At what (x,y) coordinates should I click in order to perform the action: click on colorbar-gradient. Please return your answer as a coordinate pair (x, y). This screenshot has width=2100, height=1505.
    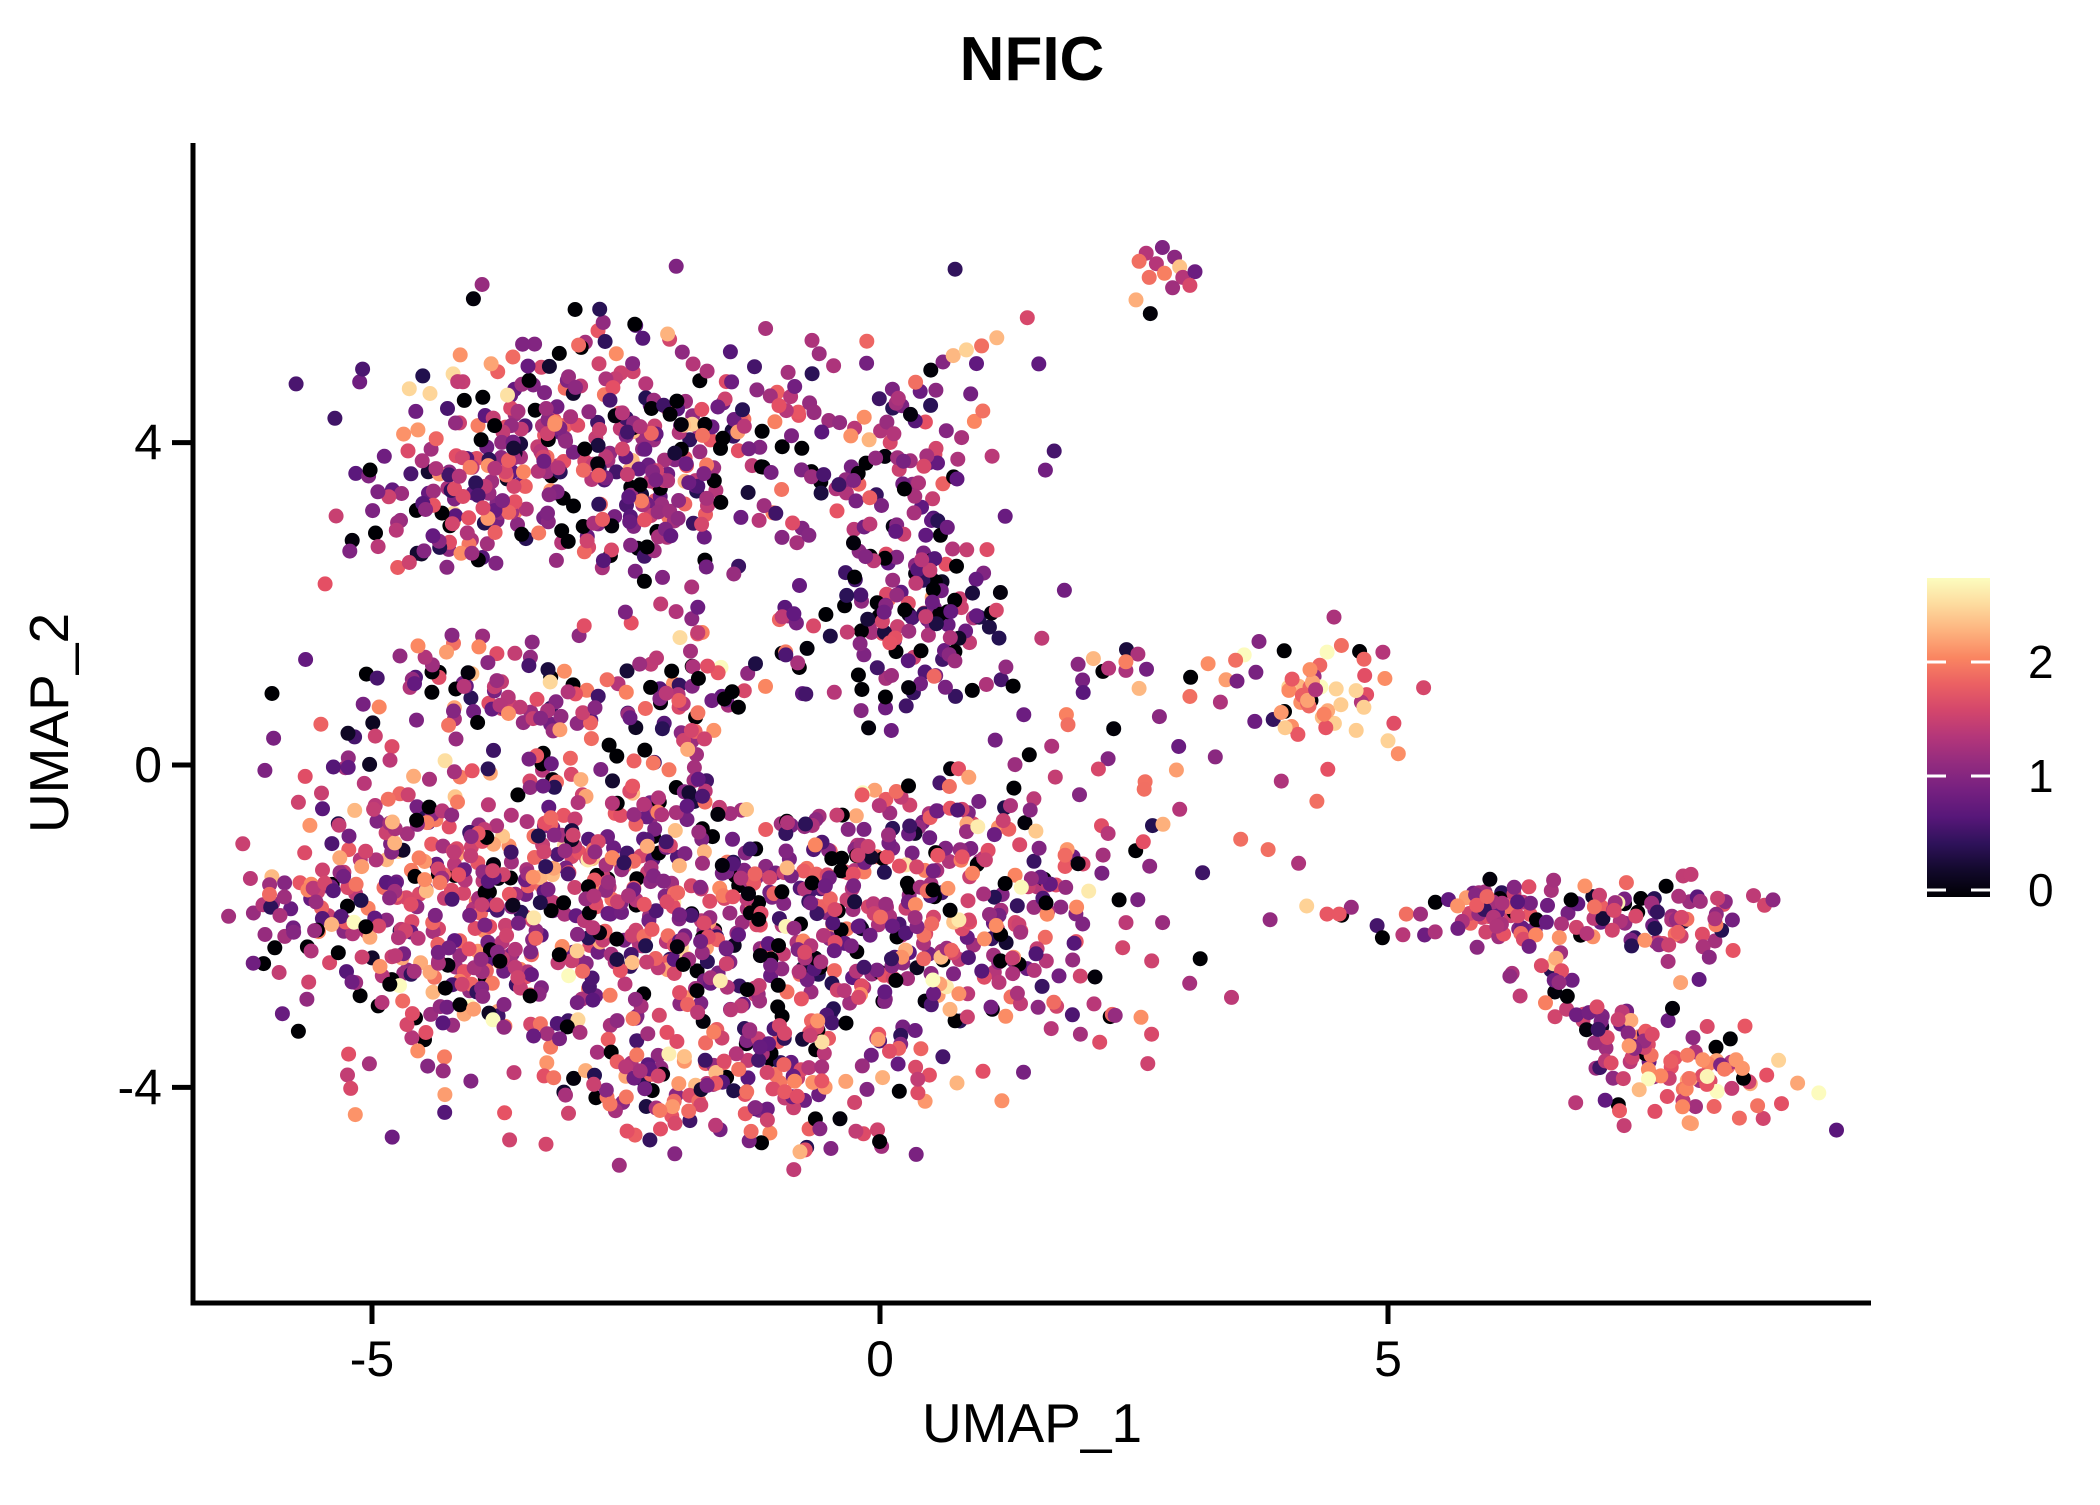
    Looking at the image, I should click on (1958, 737).